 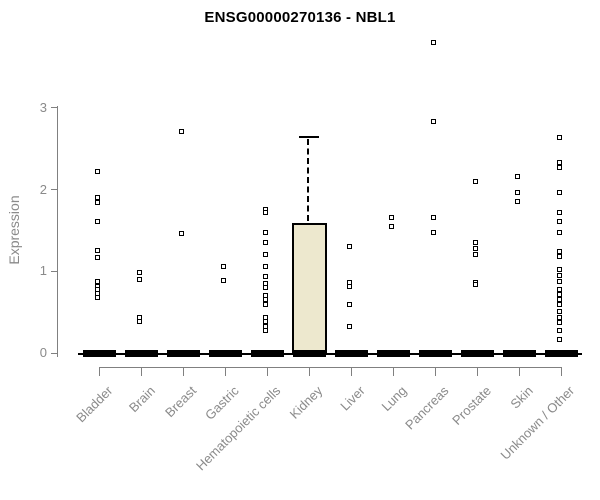 What do you see at coordinates (43, 271) in the screenshot?
I see `y-tick-label: 1` at bounding box center [43, 271].